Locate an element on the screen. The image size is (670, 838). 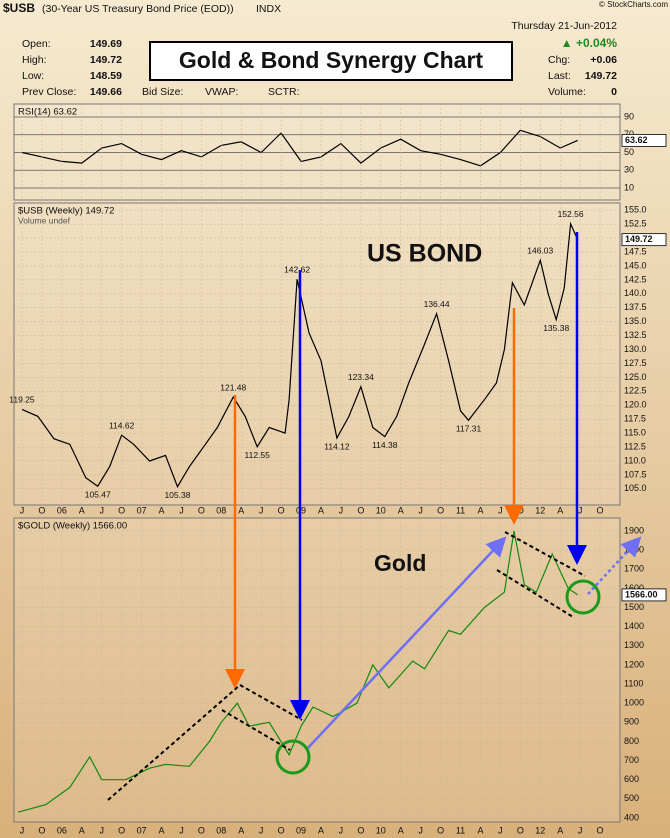
change-pct: ▲ +0.04% is located at coordinates (589, 43).